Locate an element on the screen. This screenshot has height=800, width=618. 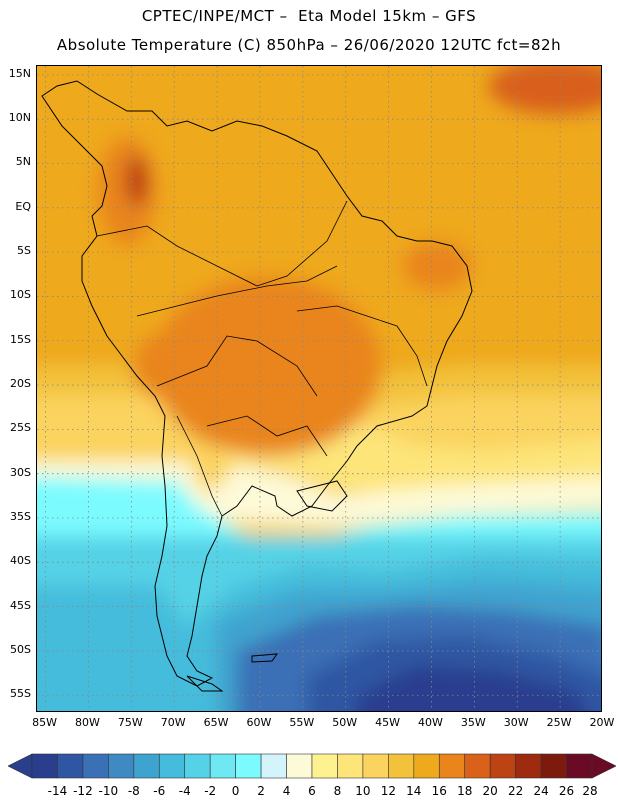
tierra-del-fuego is located at coordinates (205, 683).